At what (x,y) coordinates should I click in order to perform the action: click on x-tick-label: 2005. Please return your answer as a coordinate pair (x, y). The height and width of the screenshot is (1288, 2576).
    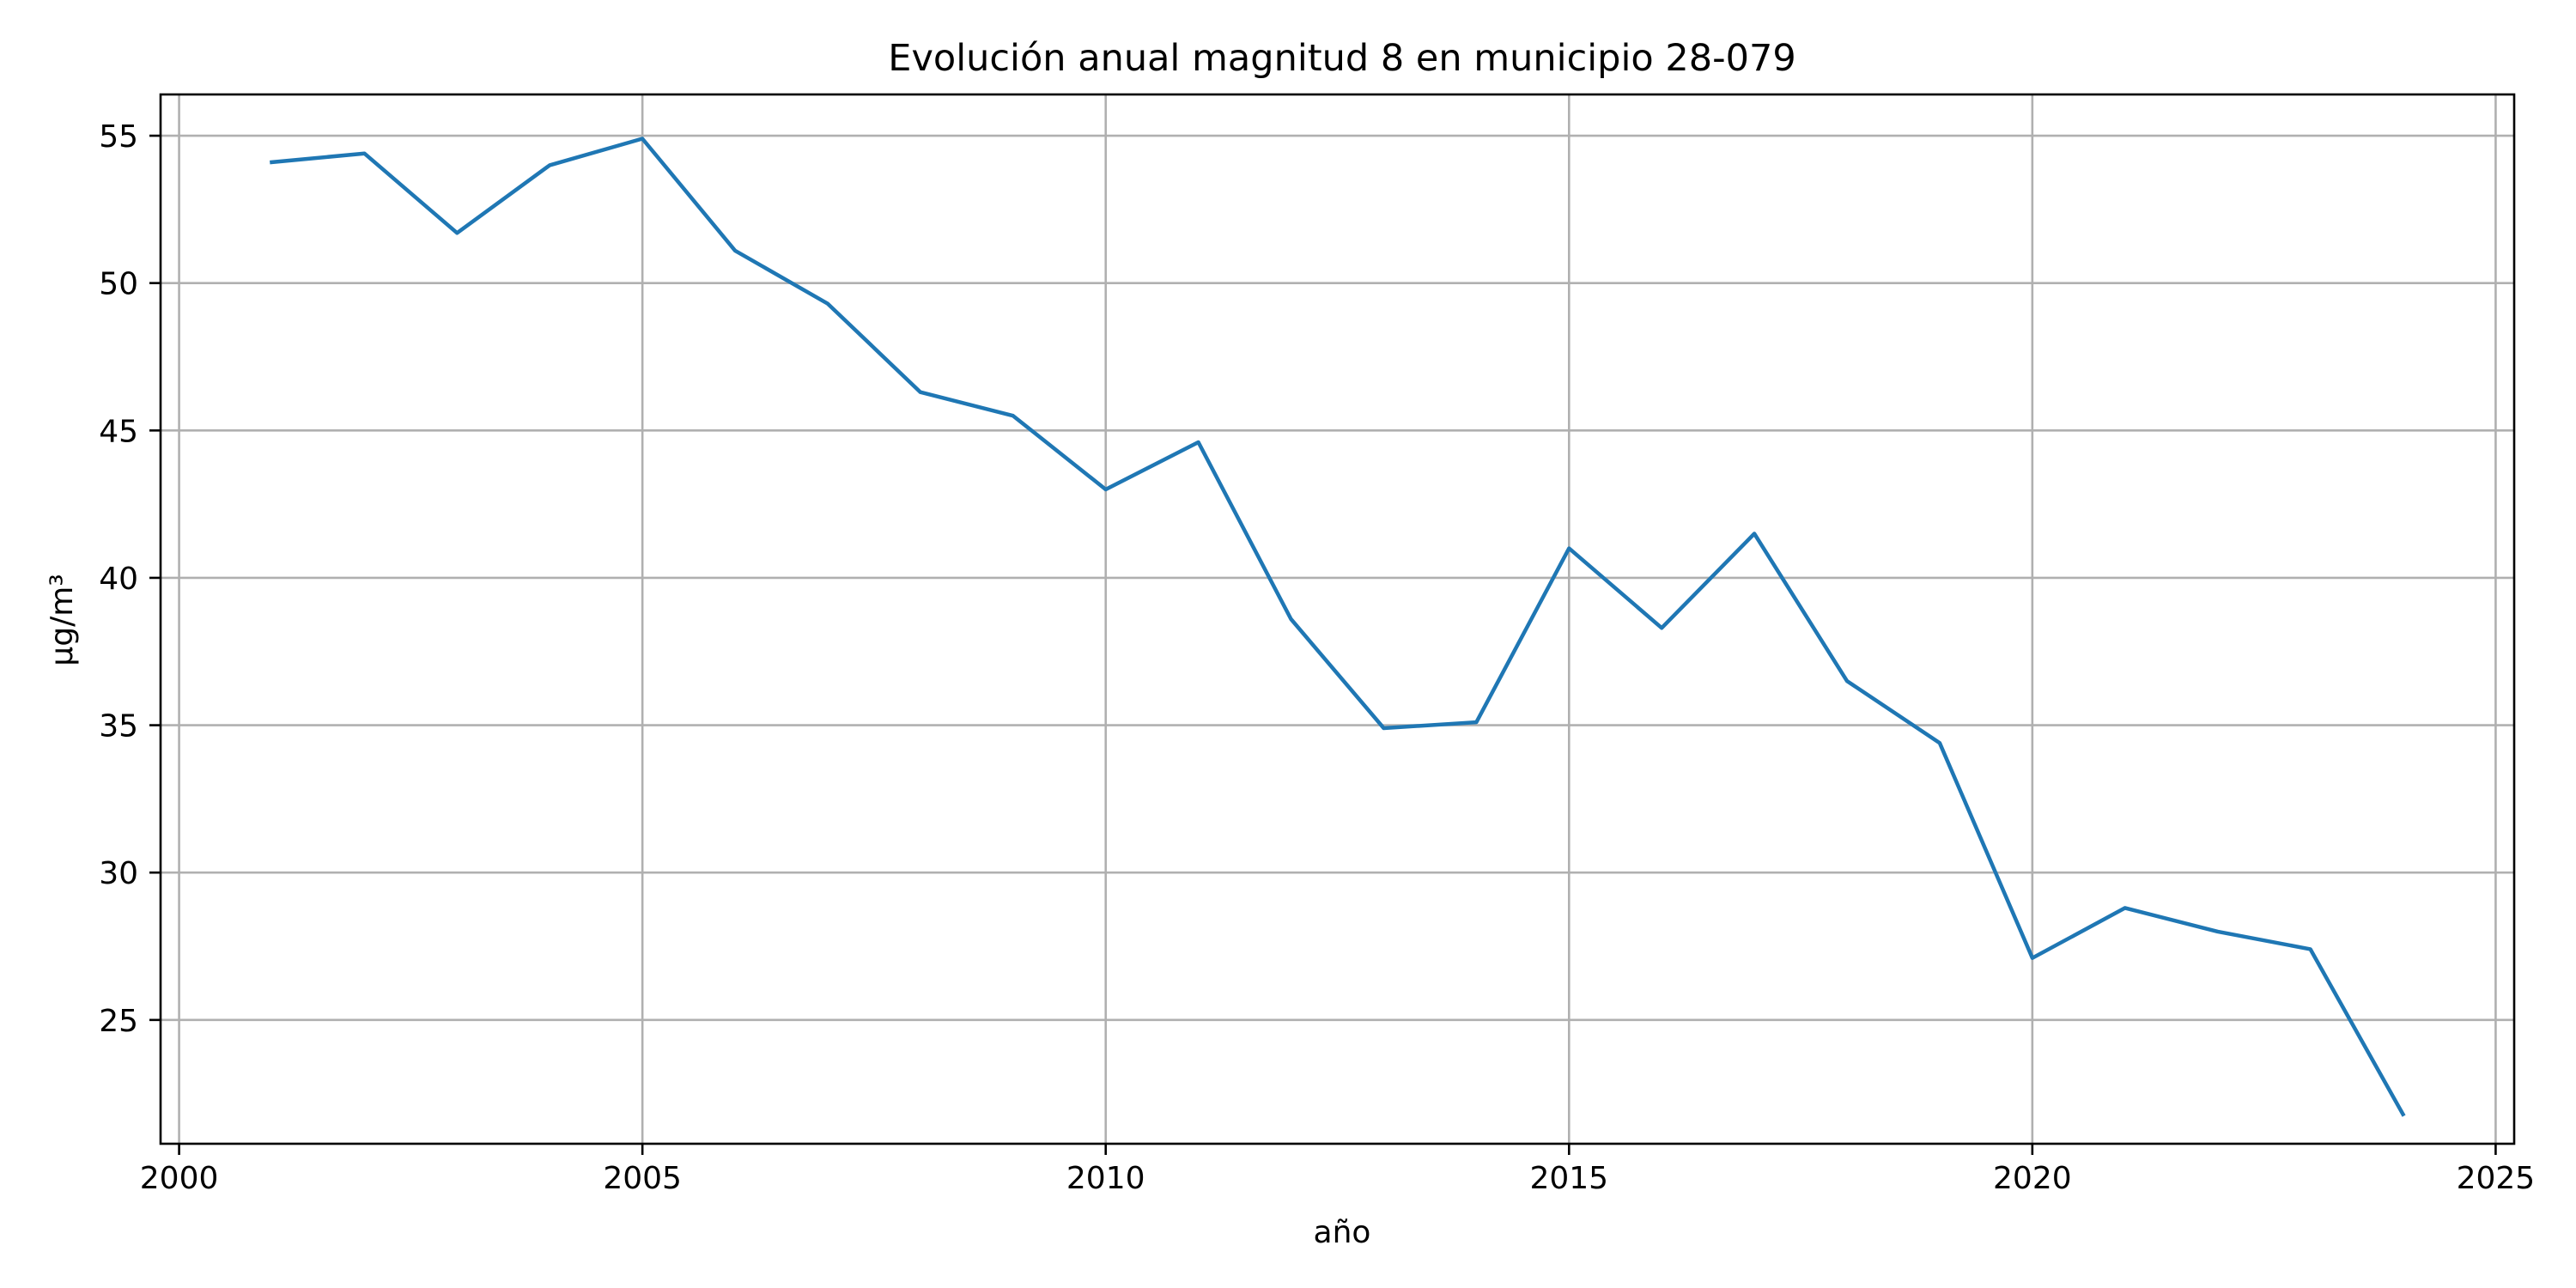
    Looking at the image, I should click on (642, 1178).